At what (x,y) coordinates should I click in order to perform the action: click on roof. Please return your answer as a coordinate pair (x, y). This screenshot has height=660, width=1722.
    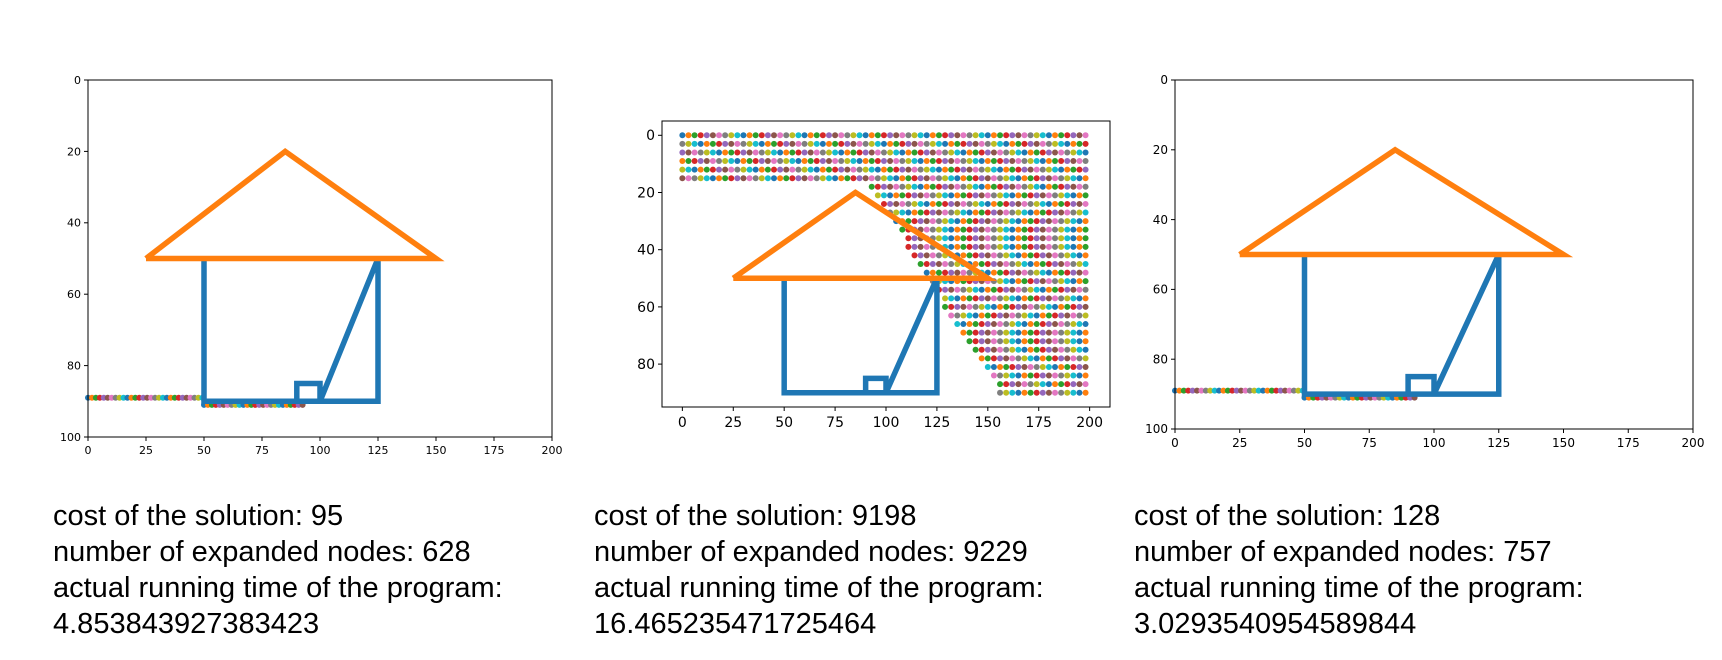
    Looking at the image, I should click on (1406, 202).